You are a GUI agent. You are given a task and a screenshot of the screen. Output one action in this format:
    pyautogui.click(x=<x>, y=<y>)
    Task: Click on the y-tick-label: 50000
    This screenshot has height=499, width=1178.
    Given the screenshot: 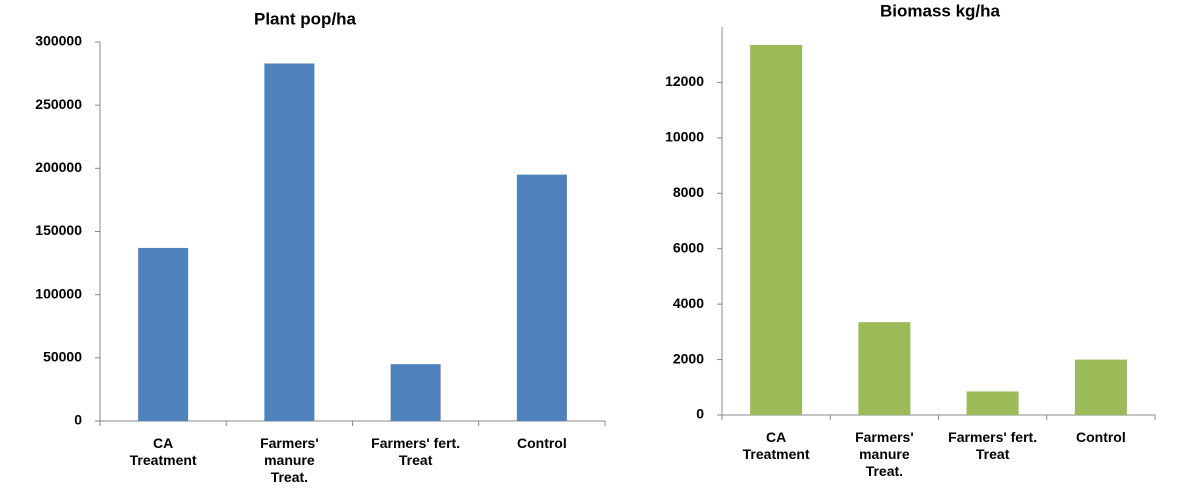 What is the action you would take?
    pyautogui.click(x=62, y=357)
    